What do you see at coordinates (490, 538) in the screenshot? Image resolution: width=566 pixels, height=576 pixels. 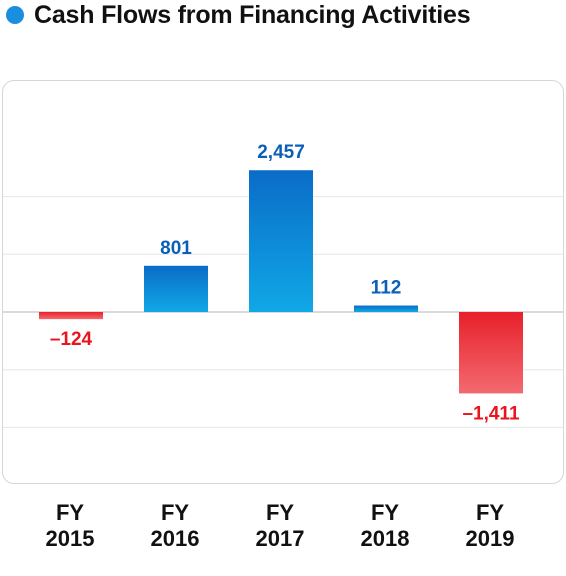 I see `x-tick-label-line: 2019` at bounding box center [490, 538].